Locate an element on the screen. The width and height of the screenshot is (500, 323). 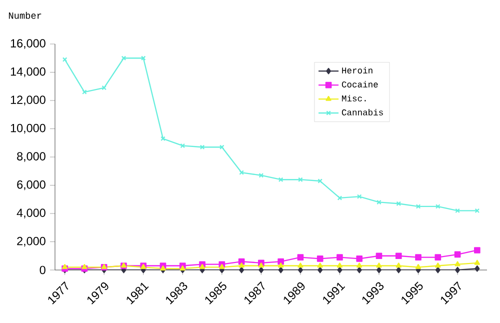
y-tick-label: 12,000 is located at coordinates (28, 101).